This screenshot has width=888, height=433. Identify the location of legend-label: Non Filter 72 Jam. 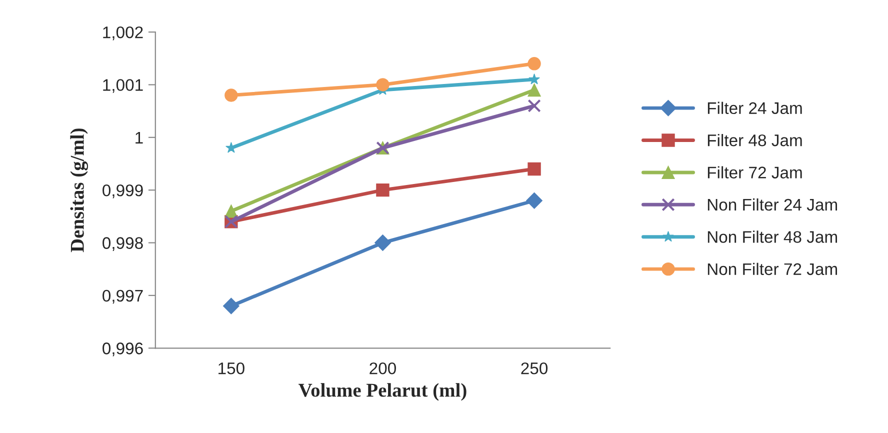
(773, 269).